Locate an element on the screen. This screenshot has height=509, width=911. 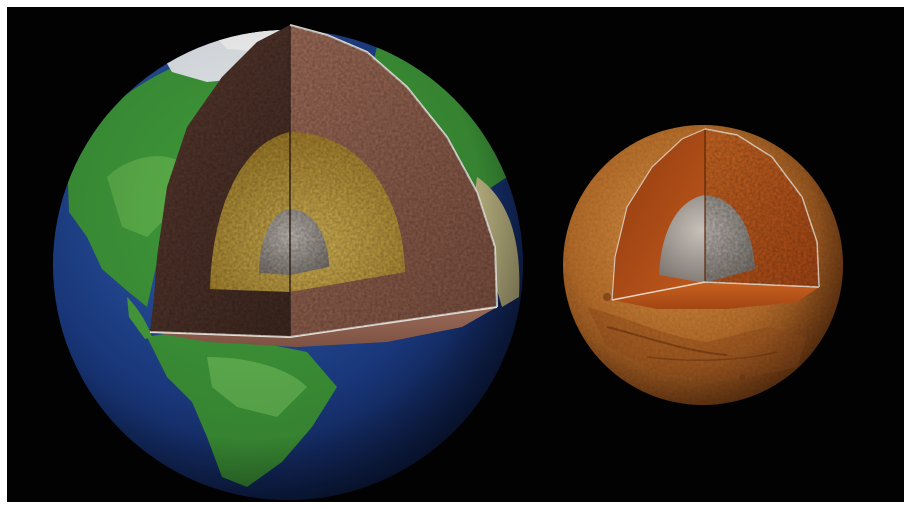
mars-mantle-bottom-face is located at coordinates (715, 295).